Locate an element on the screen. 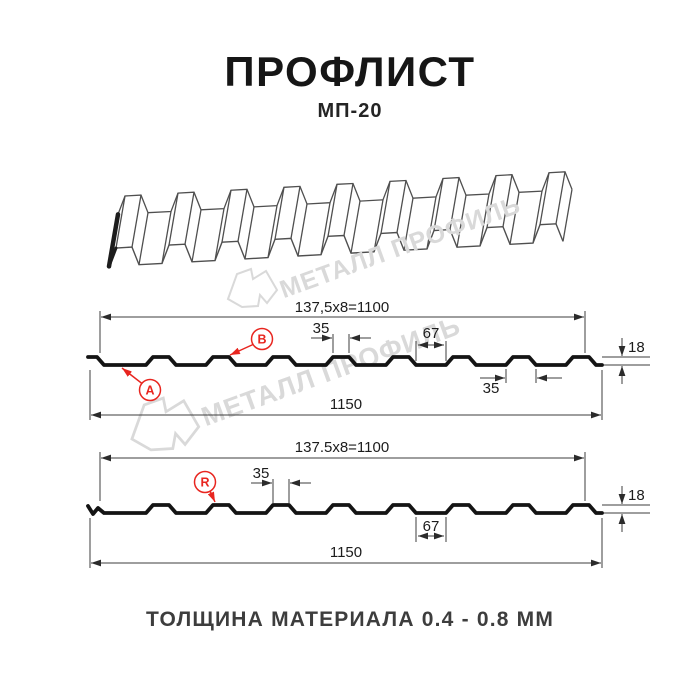  dim-label-pitch-top: 137,5x8=1100 is located at coordinates (342, 307).